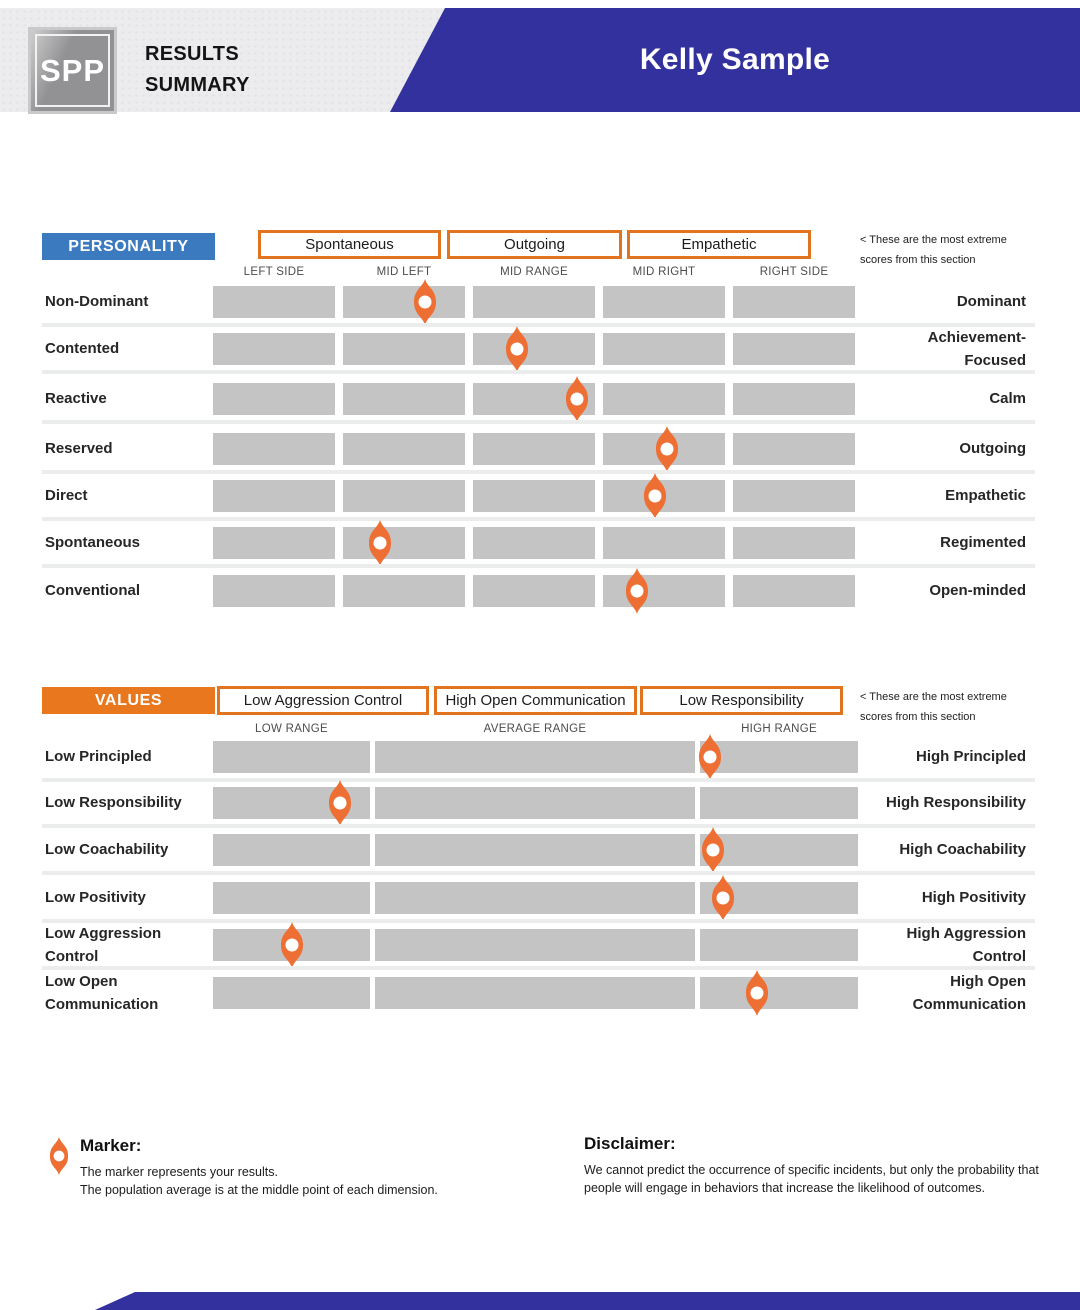  I want to click on row-label-right: Dominant, so click(991, 302).